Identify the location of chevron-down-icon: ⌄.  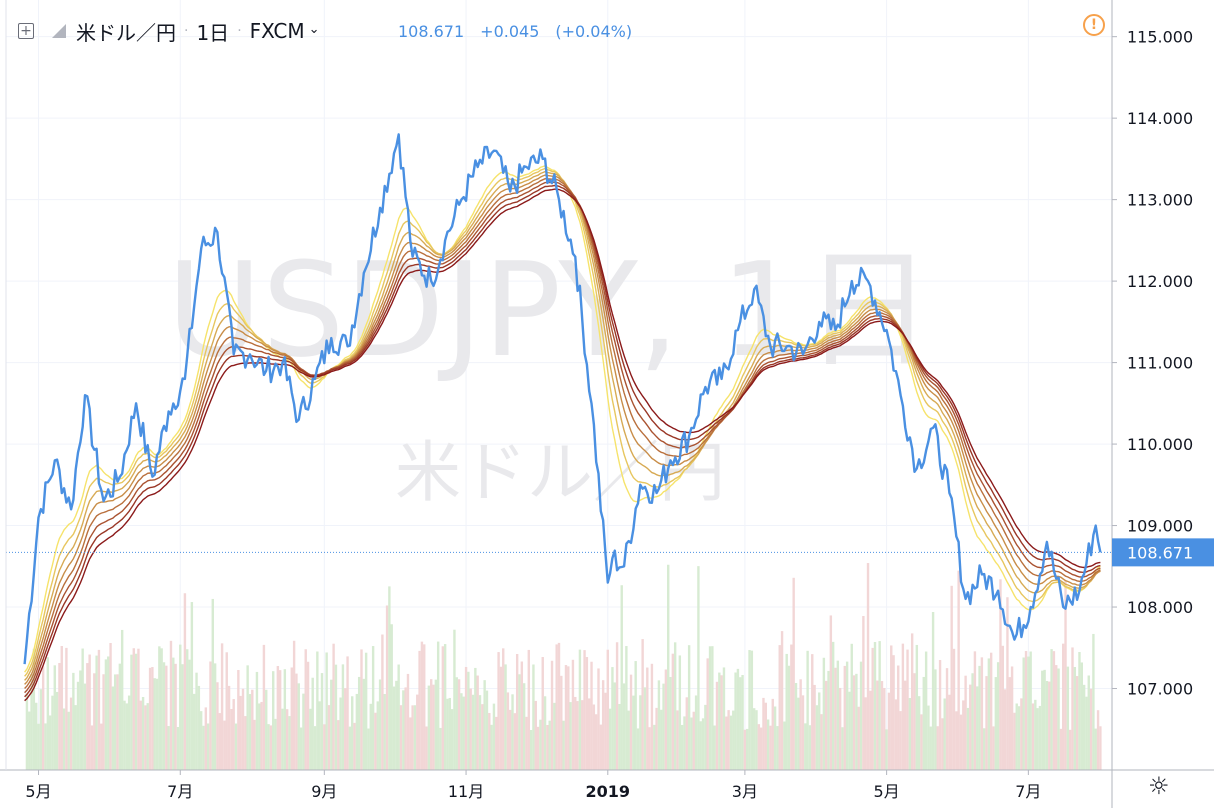
(314, 29).